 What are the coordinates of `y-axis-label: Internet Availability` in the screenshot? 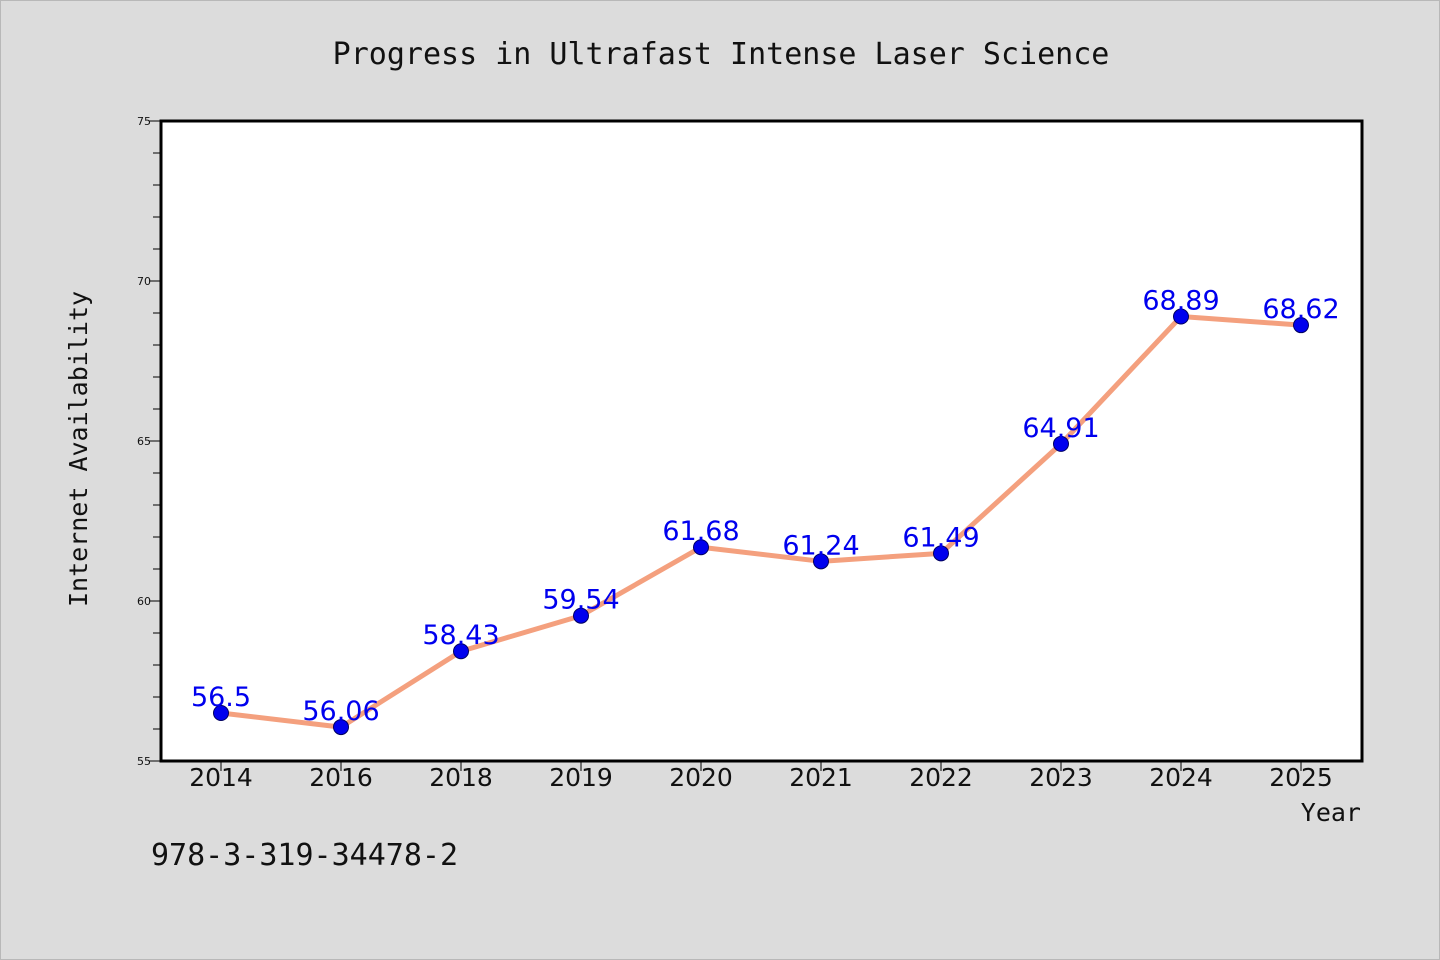 It's located at (78, 449).